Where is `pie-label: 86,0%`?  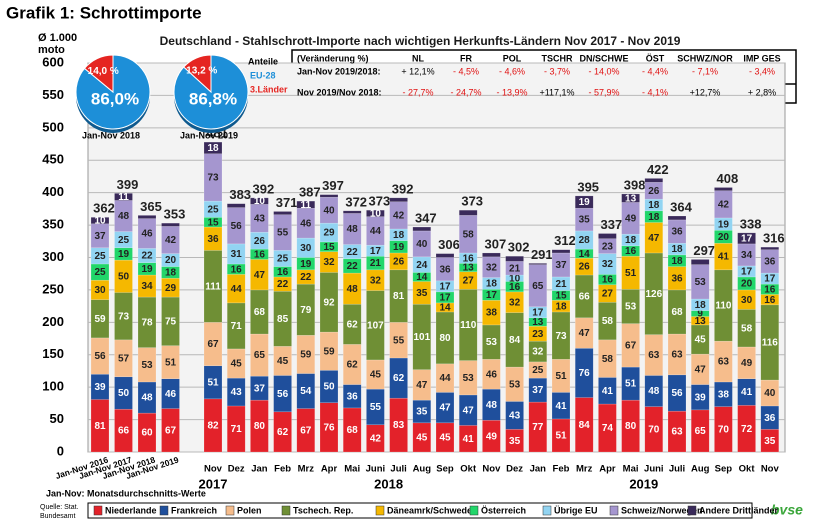
pie-label: 86,0% is located at coordinates (115, 98).